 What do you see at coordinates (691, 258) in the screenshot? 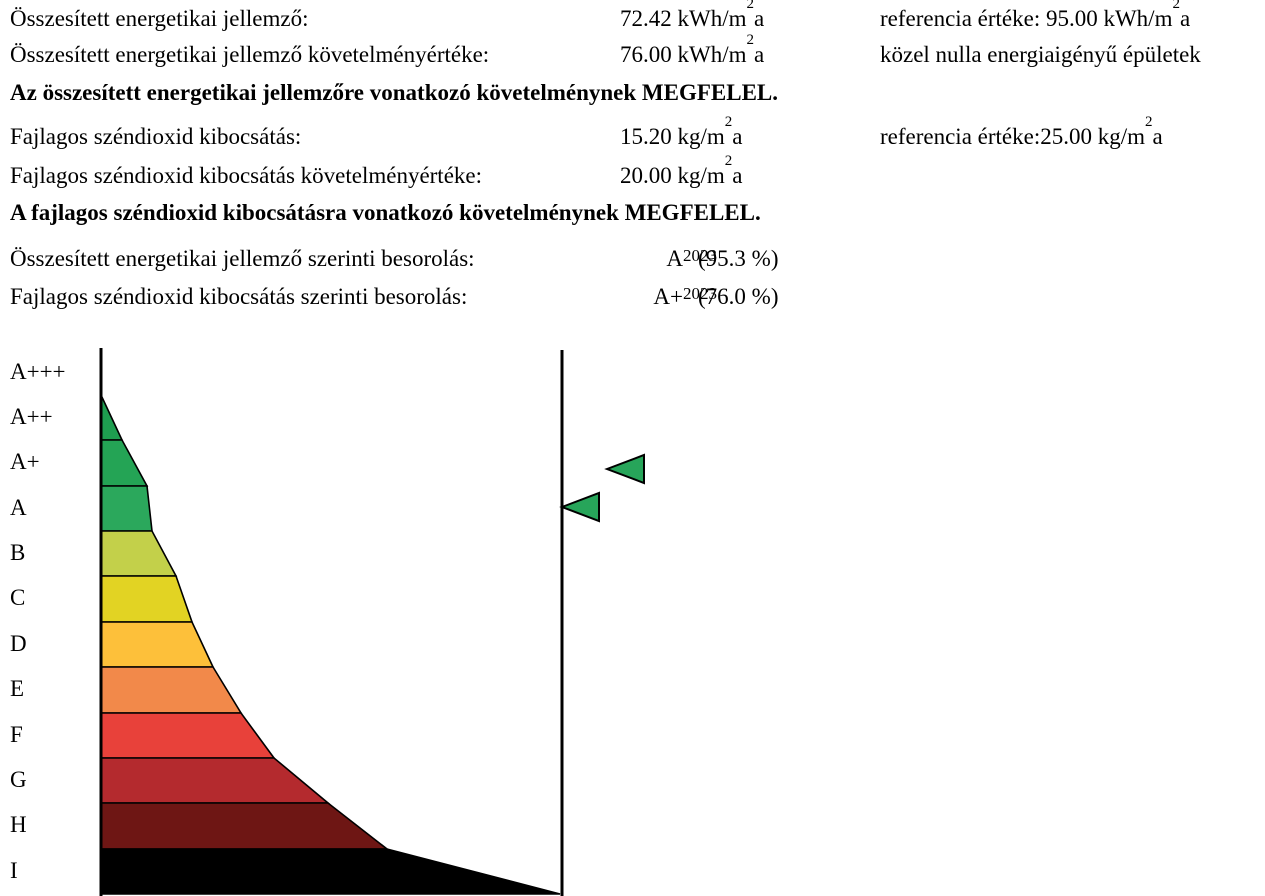
I see `energy-classification-class: A 2023` at bounding box center [691, 258].